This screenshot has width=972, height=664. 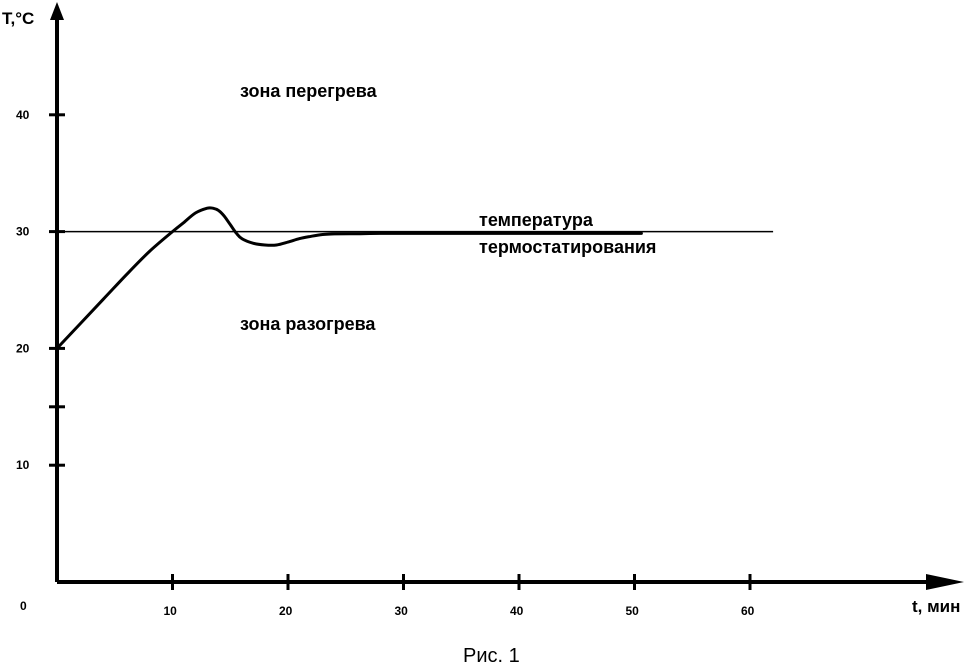 What do you see at coordinates (23, 465) in the screenshot?
I see `y-tick-label: 10` at bounding box center [23, 465].